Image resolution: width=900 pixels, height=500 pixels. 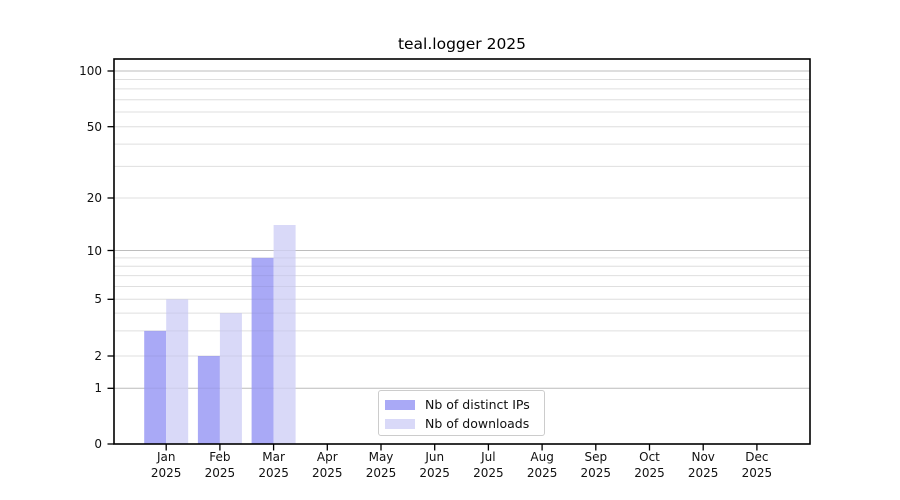 What do you see at coordinates (703, 457) in the screenshot?
I see `xtick-month: Nov` at bounding box center [703, 457].